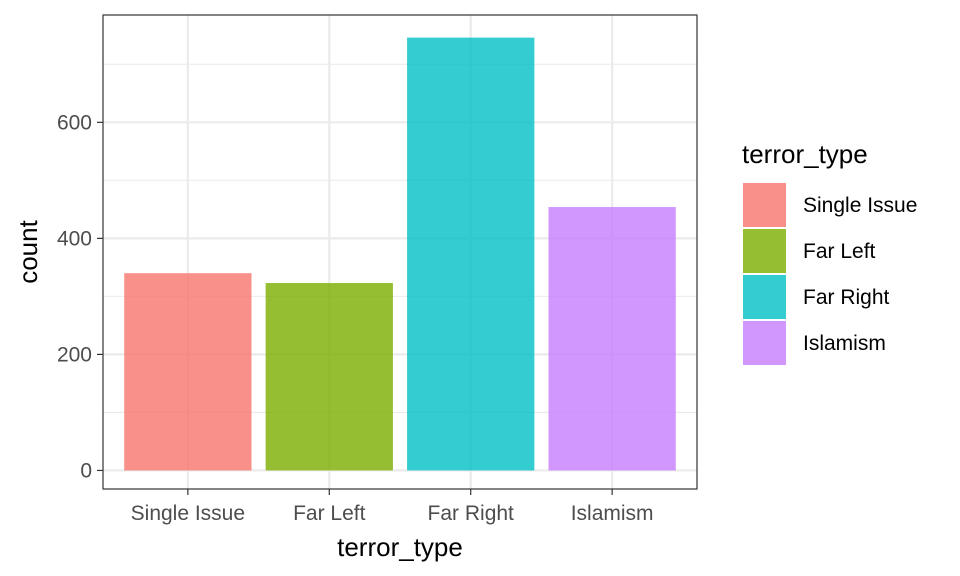  Describe the element at coordinates (471, 254) in the screenshot. I see `bar-far-right` at that location.